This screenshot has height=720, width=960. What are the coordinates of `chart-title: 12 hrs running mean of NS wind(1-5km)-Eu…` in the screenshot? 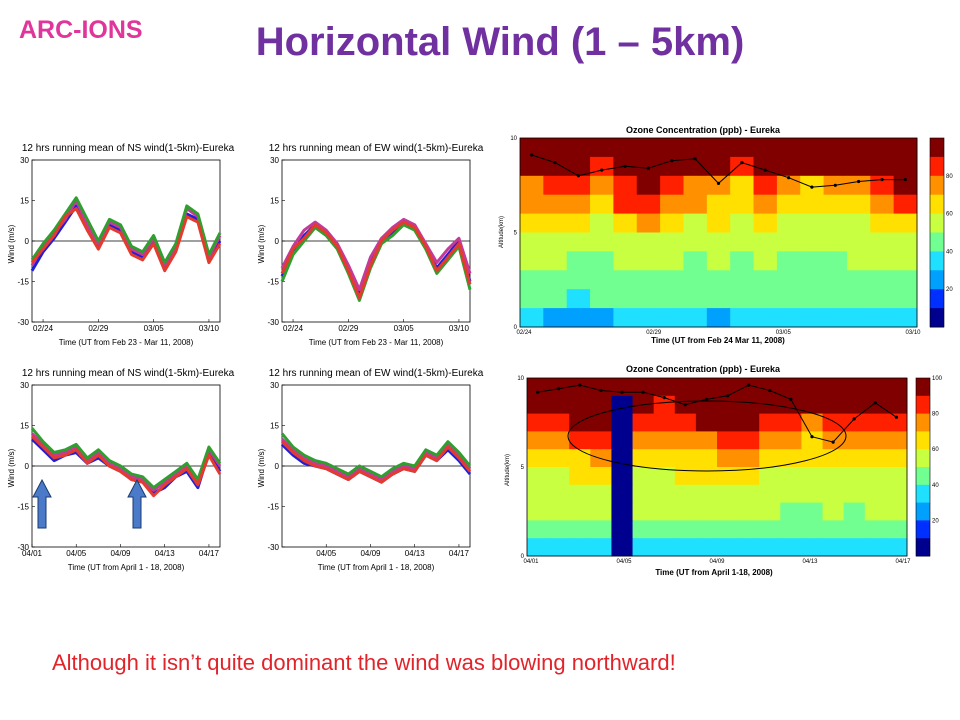 It's located at (128, 148).